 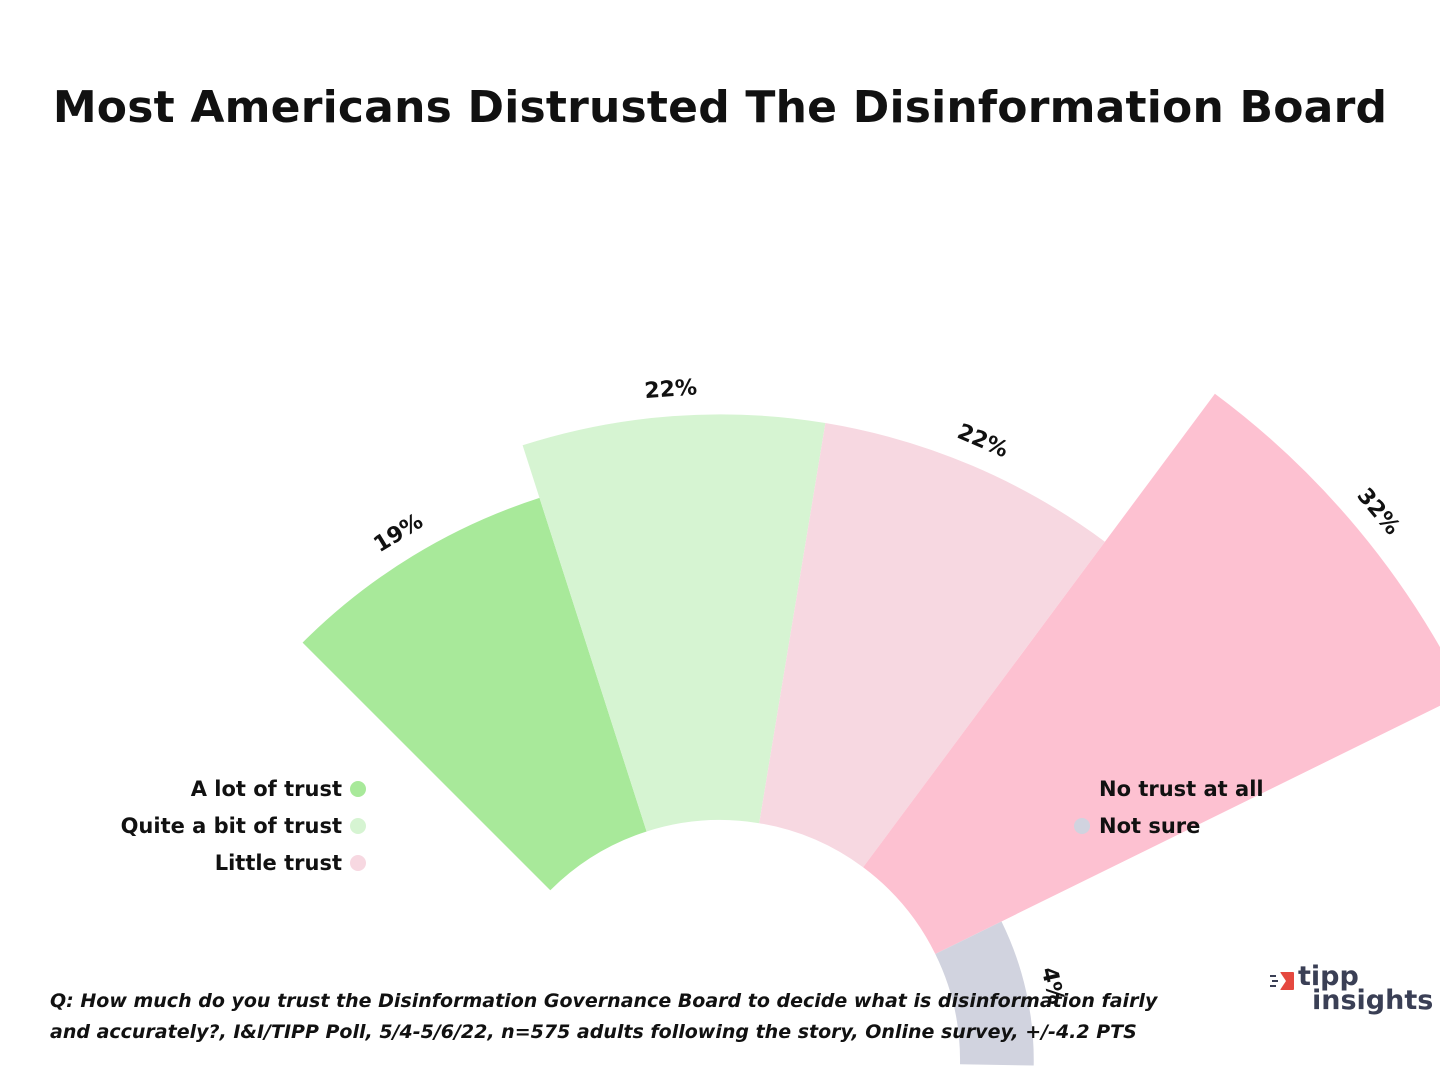 I want to click on legend-label: Not sure, so click(x=1150, y=825).